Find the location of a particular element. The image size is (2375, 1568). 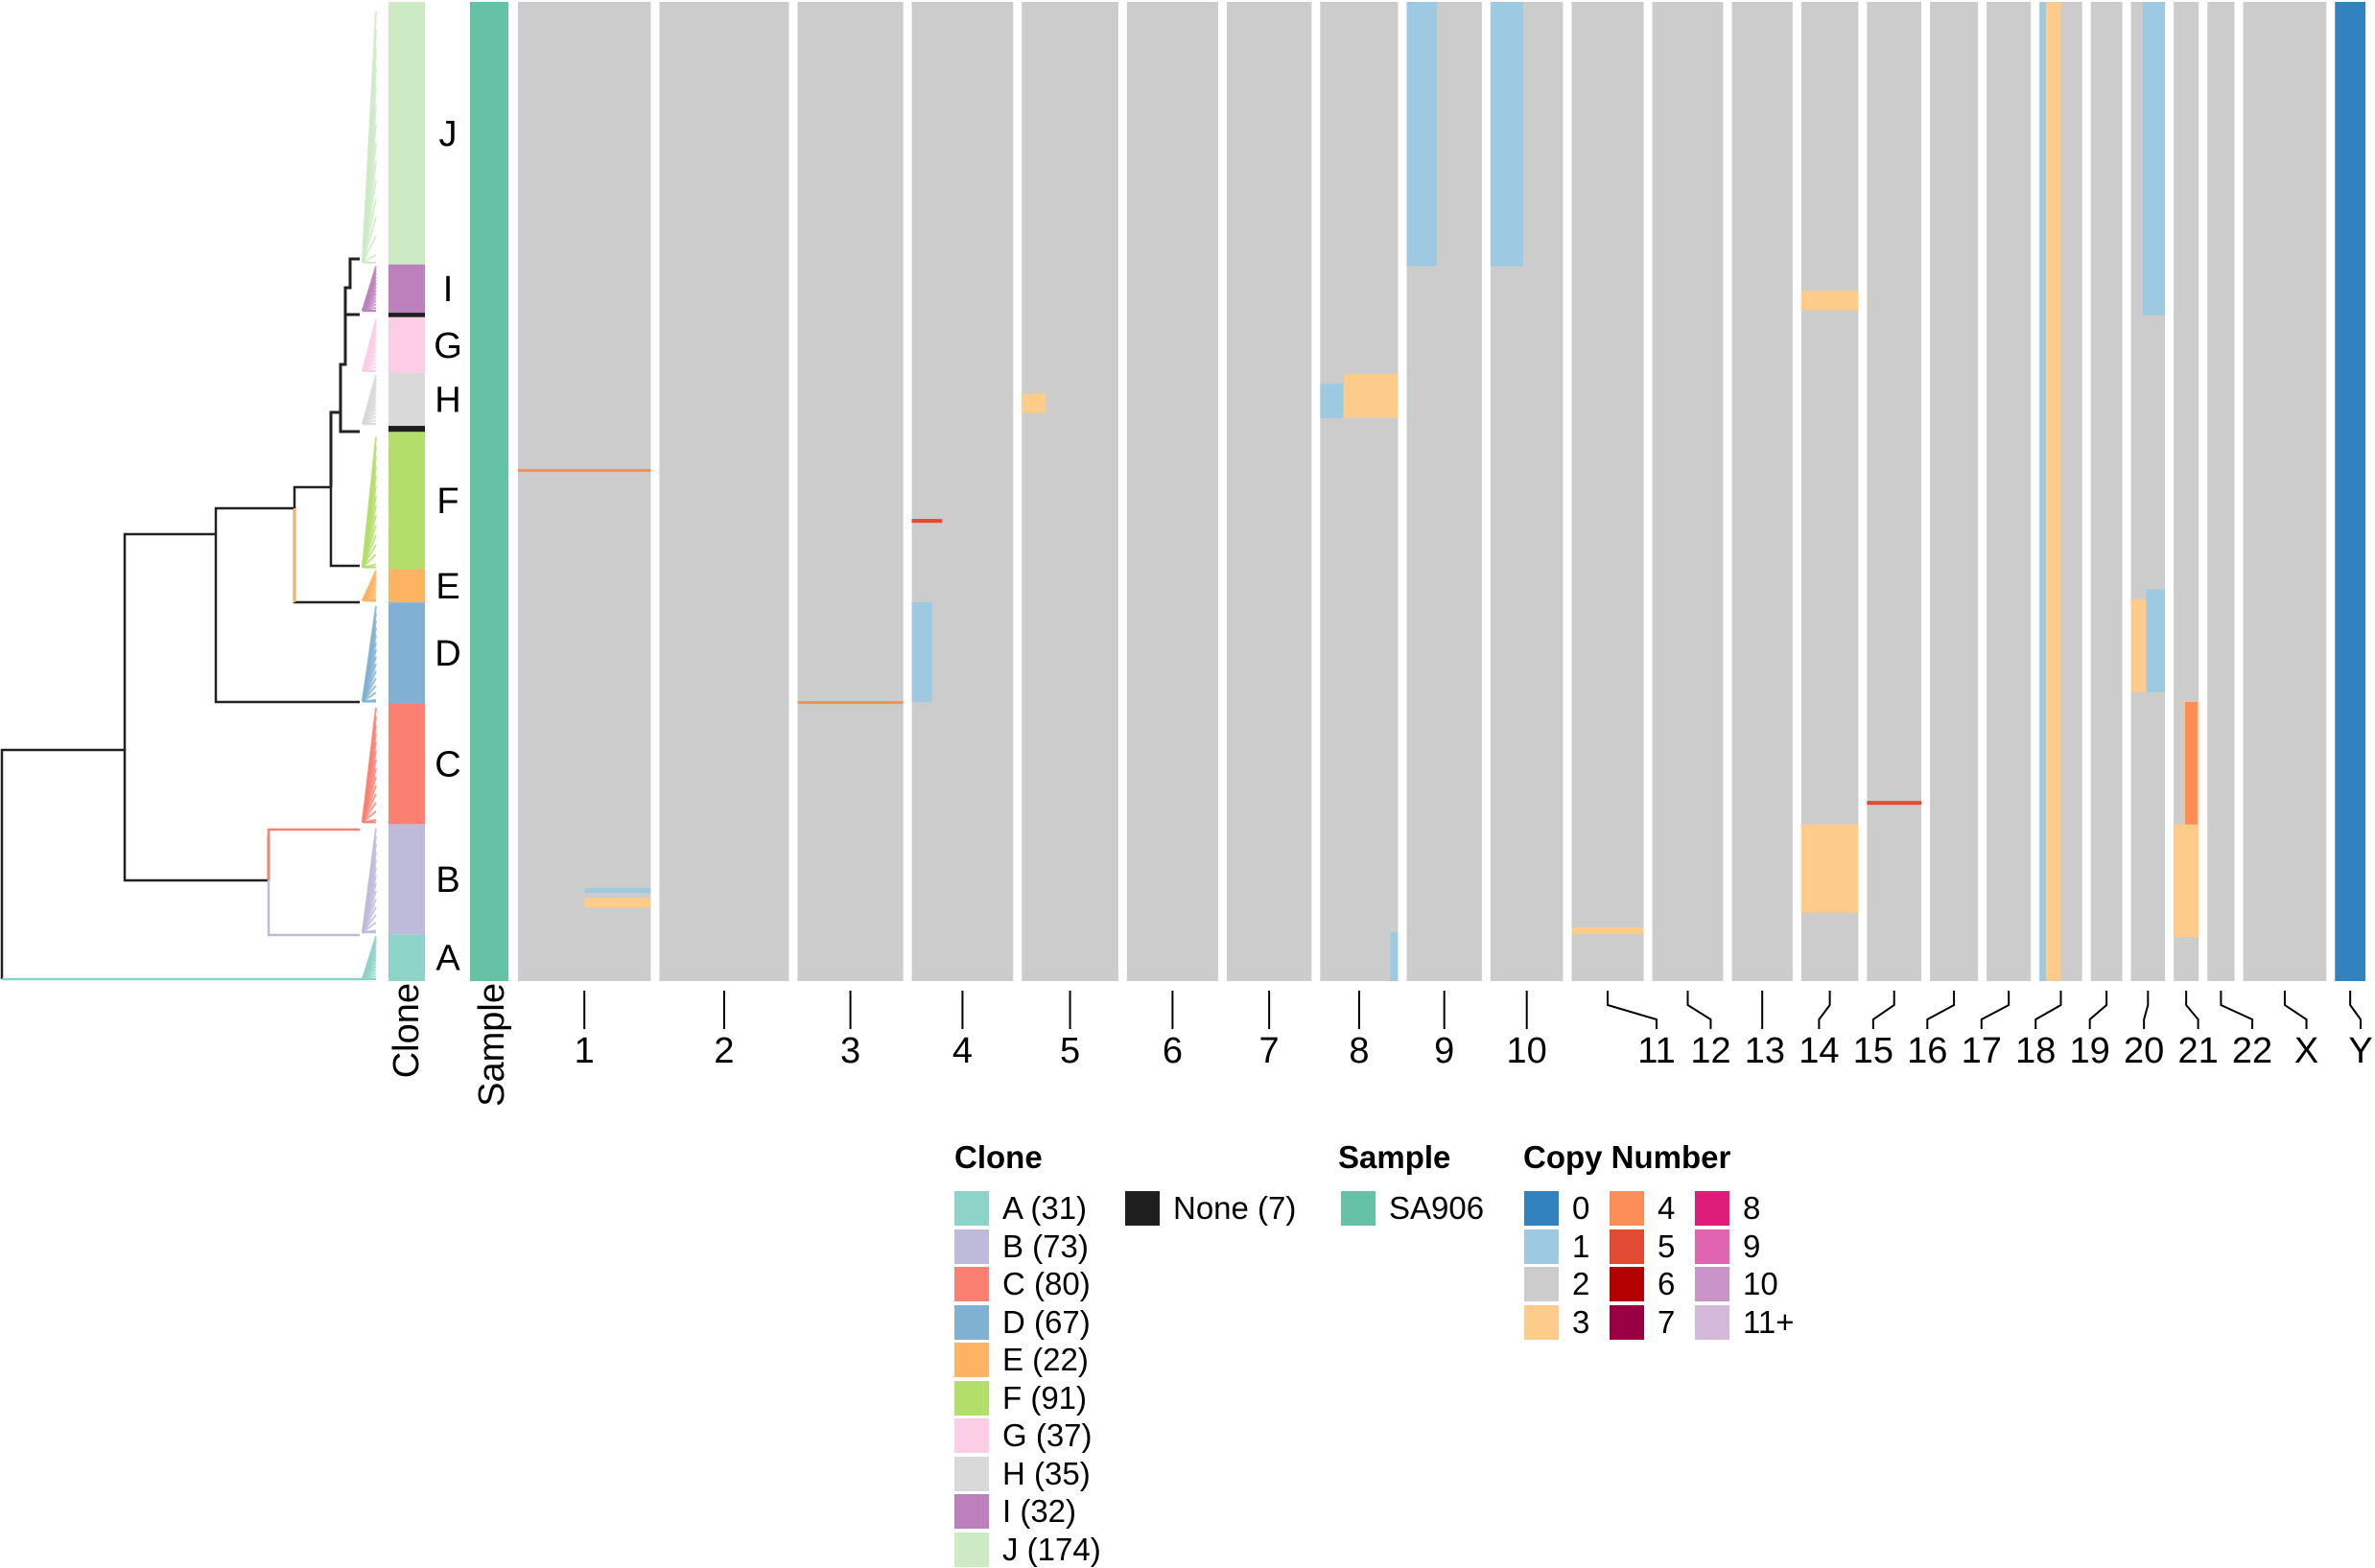

legend-clone-item: A (31) is located at coordinates (1021, 1208).